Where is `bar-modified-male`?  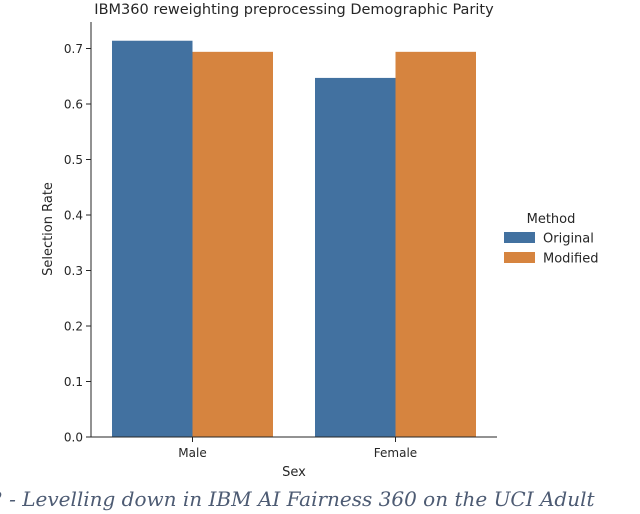 bar-modified-male is located at coordinates (232, 244).